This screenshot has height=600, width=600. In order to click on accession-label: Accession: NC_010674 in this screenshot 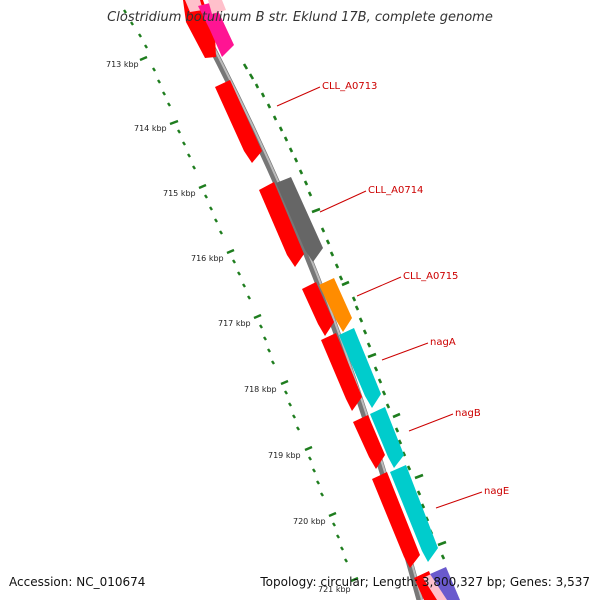, I will do `click(77, 582)`.